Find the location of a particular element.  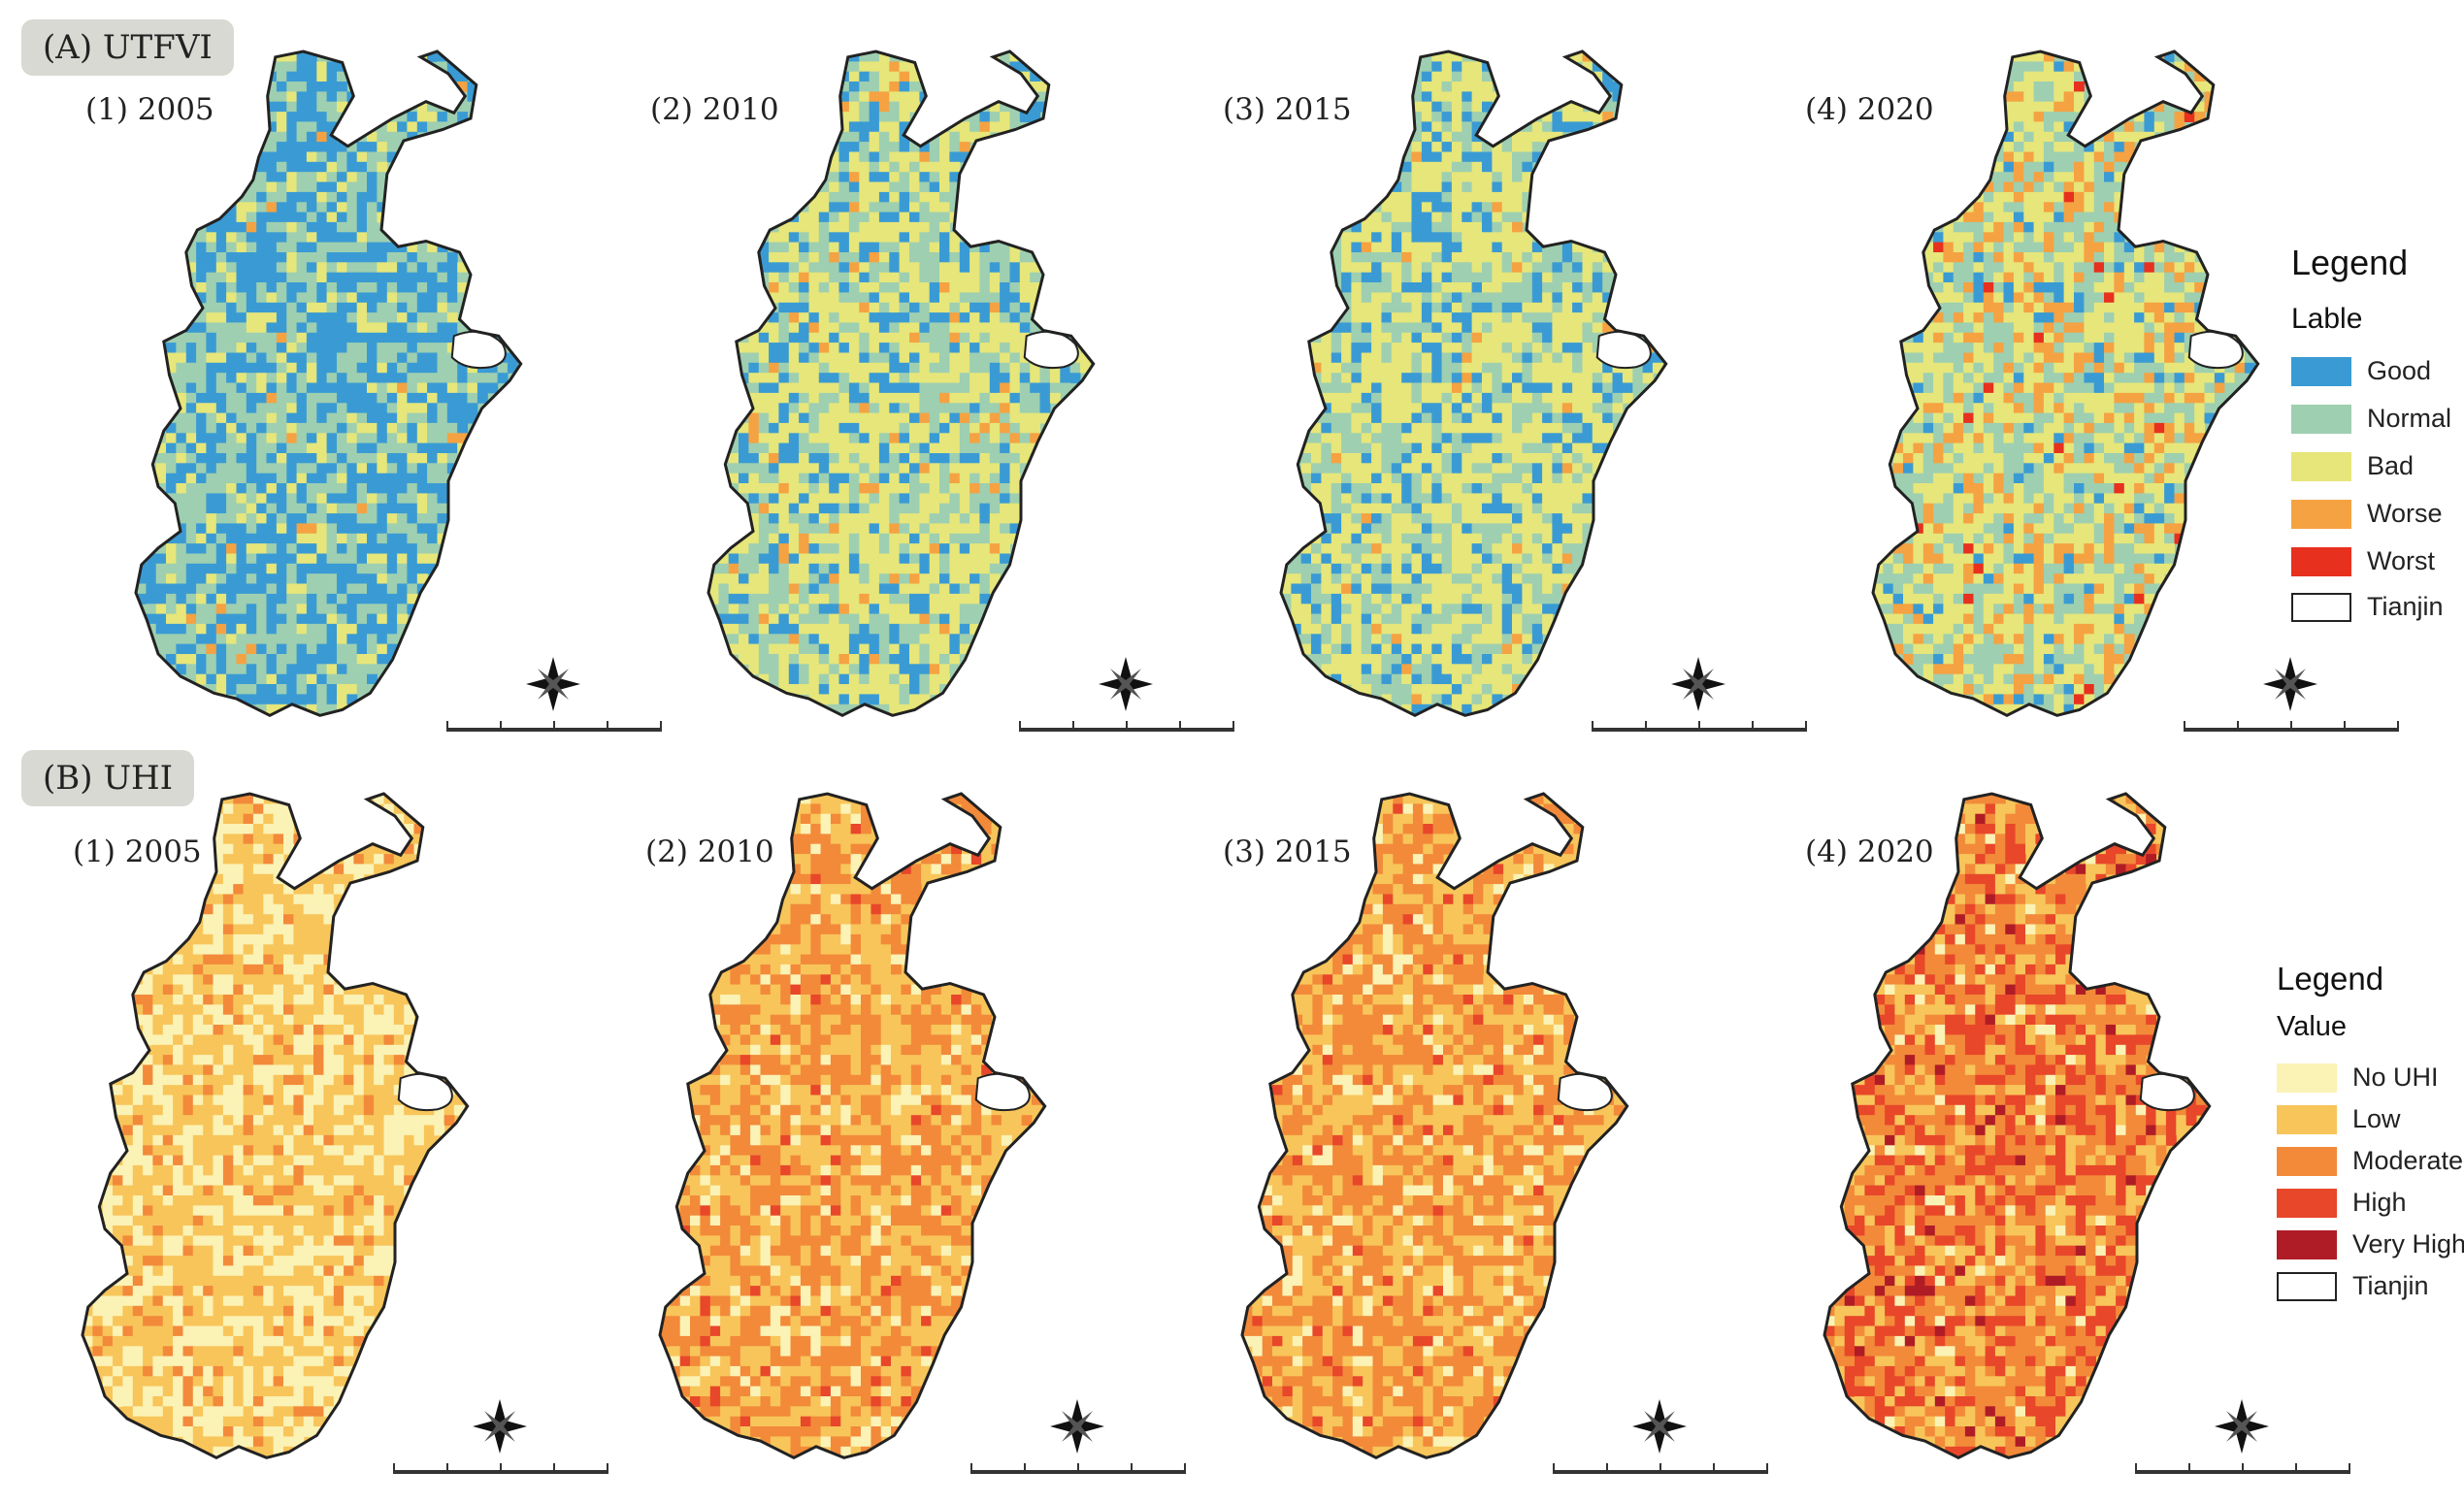

map-b-2015: (3) 2015 is located at coordinates (1494, 1145).